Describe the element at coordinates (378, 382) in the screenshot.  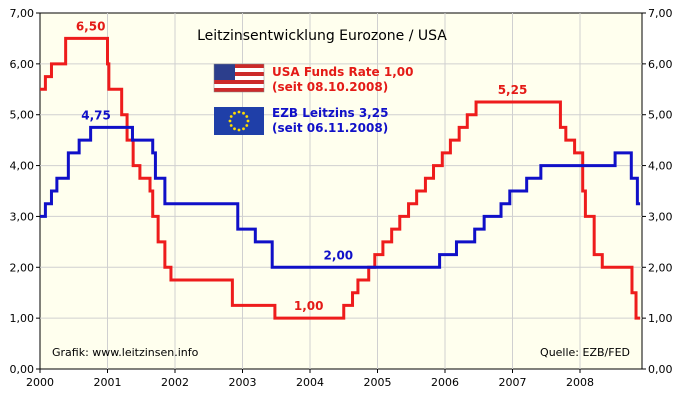
I see `tick-label-x: 2005` at that location.